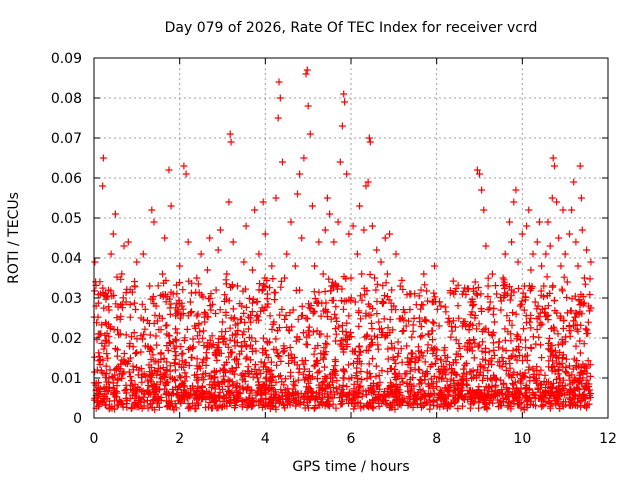  What do you see at coordinates (66, 379) in the screenshot?
I see `y-tick-label: 0.01` at bounding box center [66, 379].